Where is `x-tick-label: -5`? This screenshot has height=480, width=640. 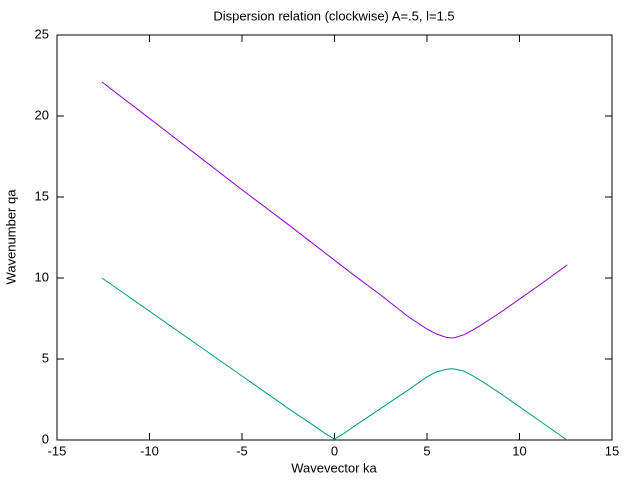
x-tick-label: -5 is located at coordinates (242, 450).